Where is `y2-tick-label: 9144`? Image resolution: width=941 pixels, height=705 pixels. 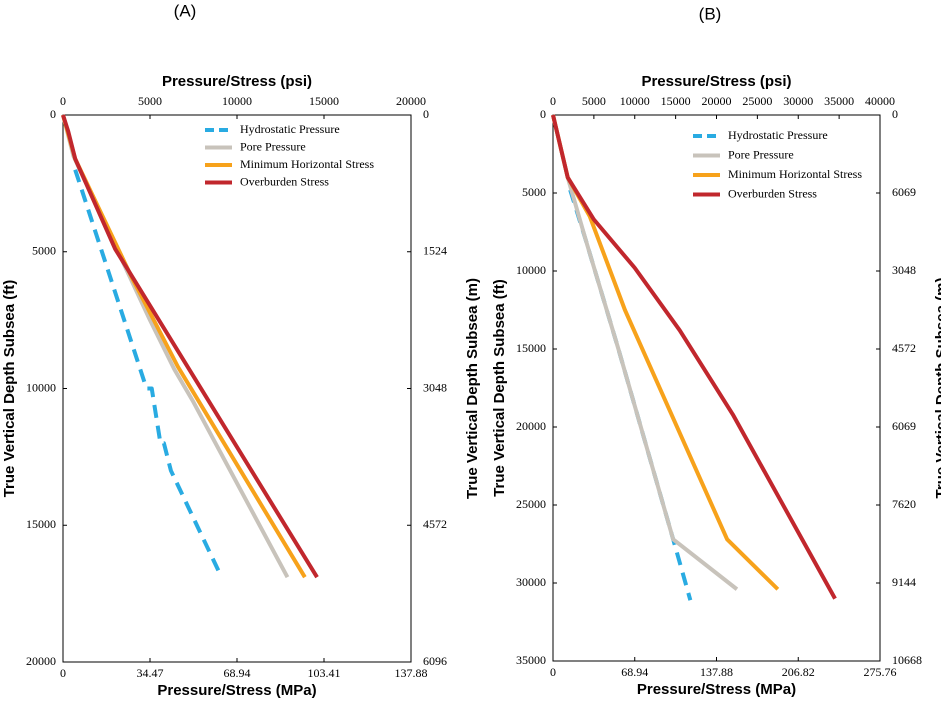 y2-tick-label: 9144 is located at coordinates (904, 582).